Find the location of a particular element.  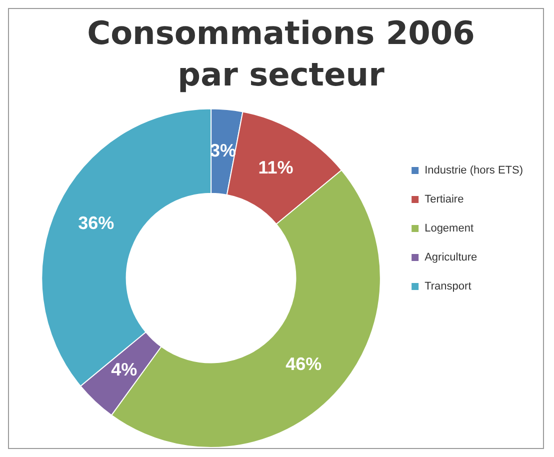

chart-title: Consommations 2006 par secteur is located at coordinates (281, 54).